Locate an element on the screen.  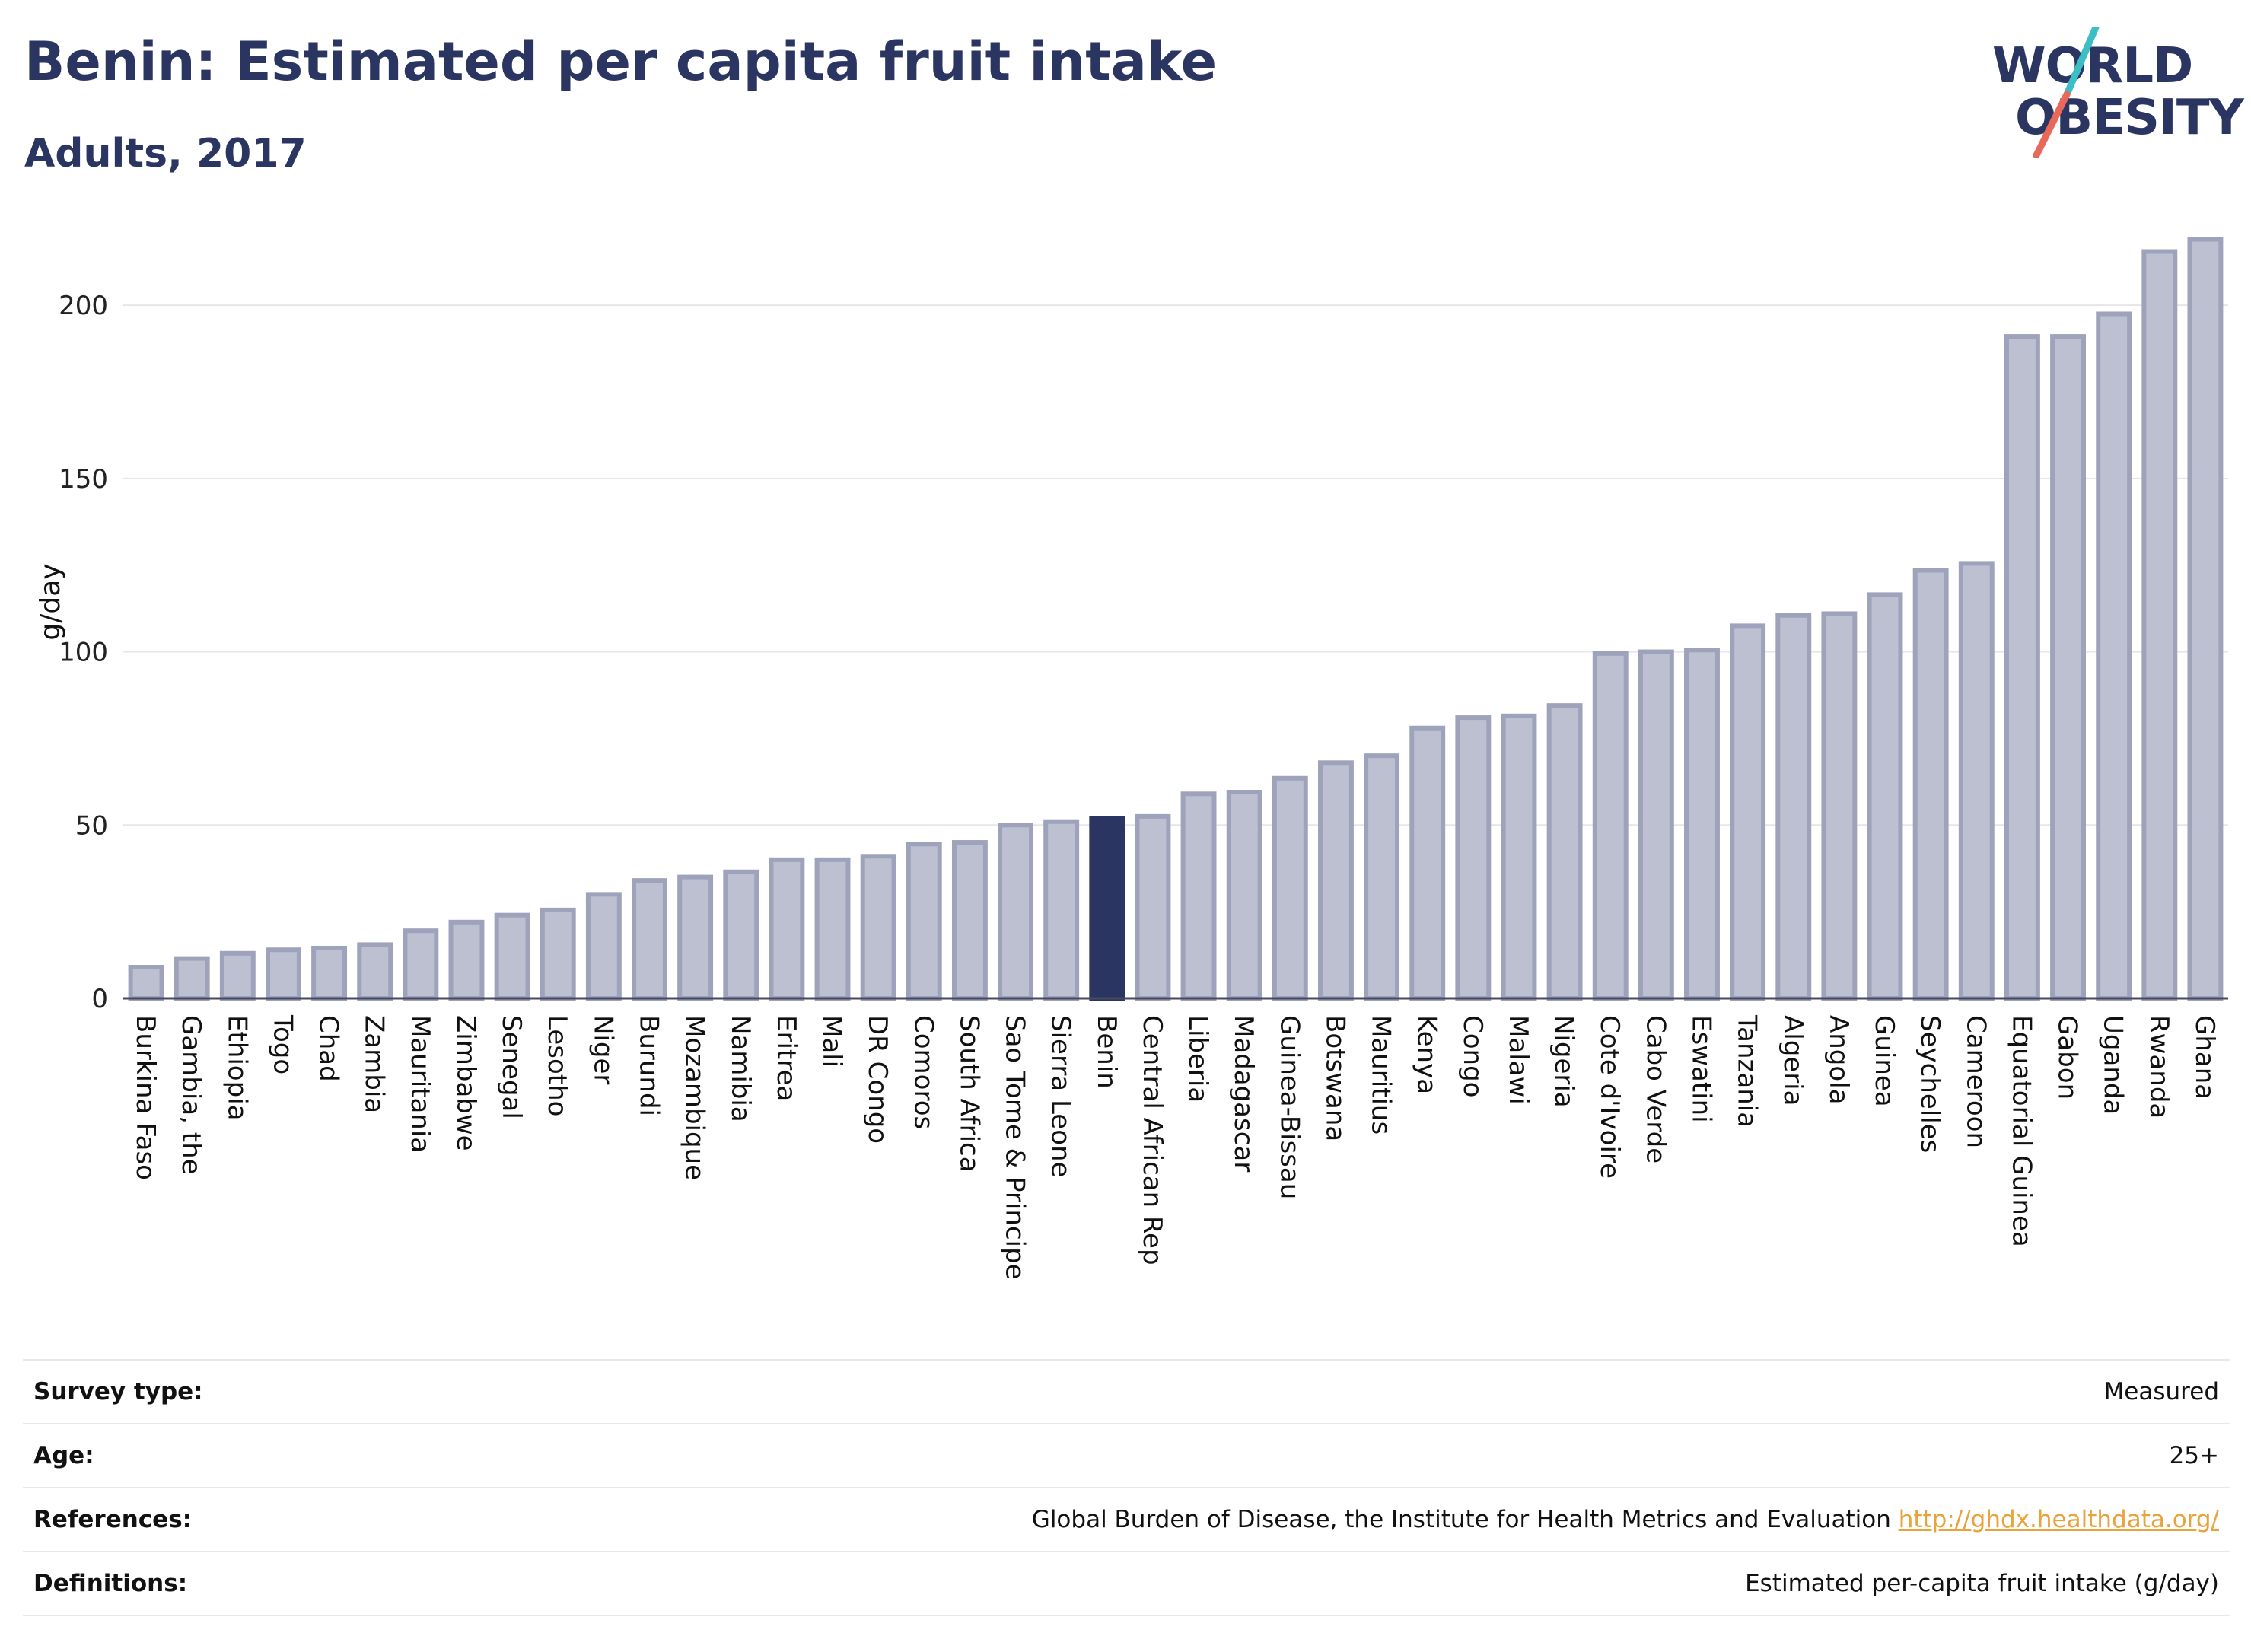
x-tick-label: Tanzania is located at coordinates (1747, 1071).